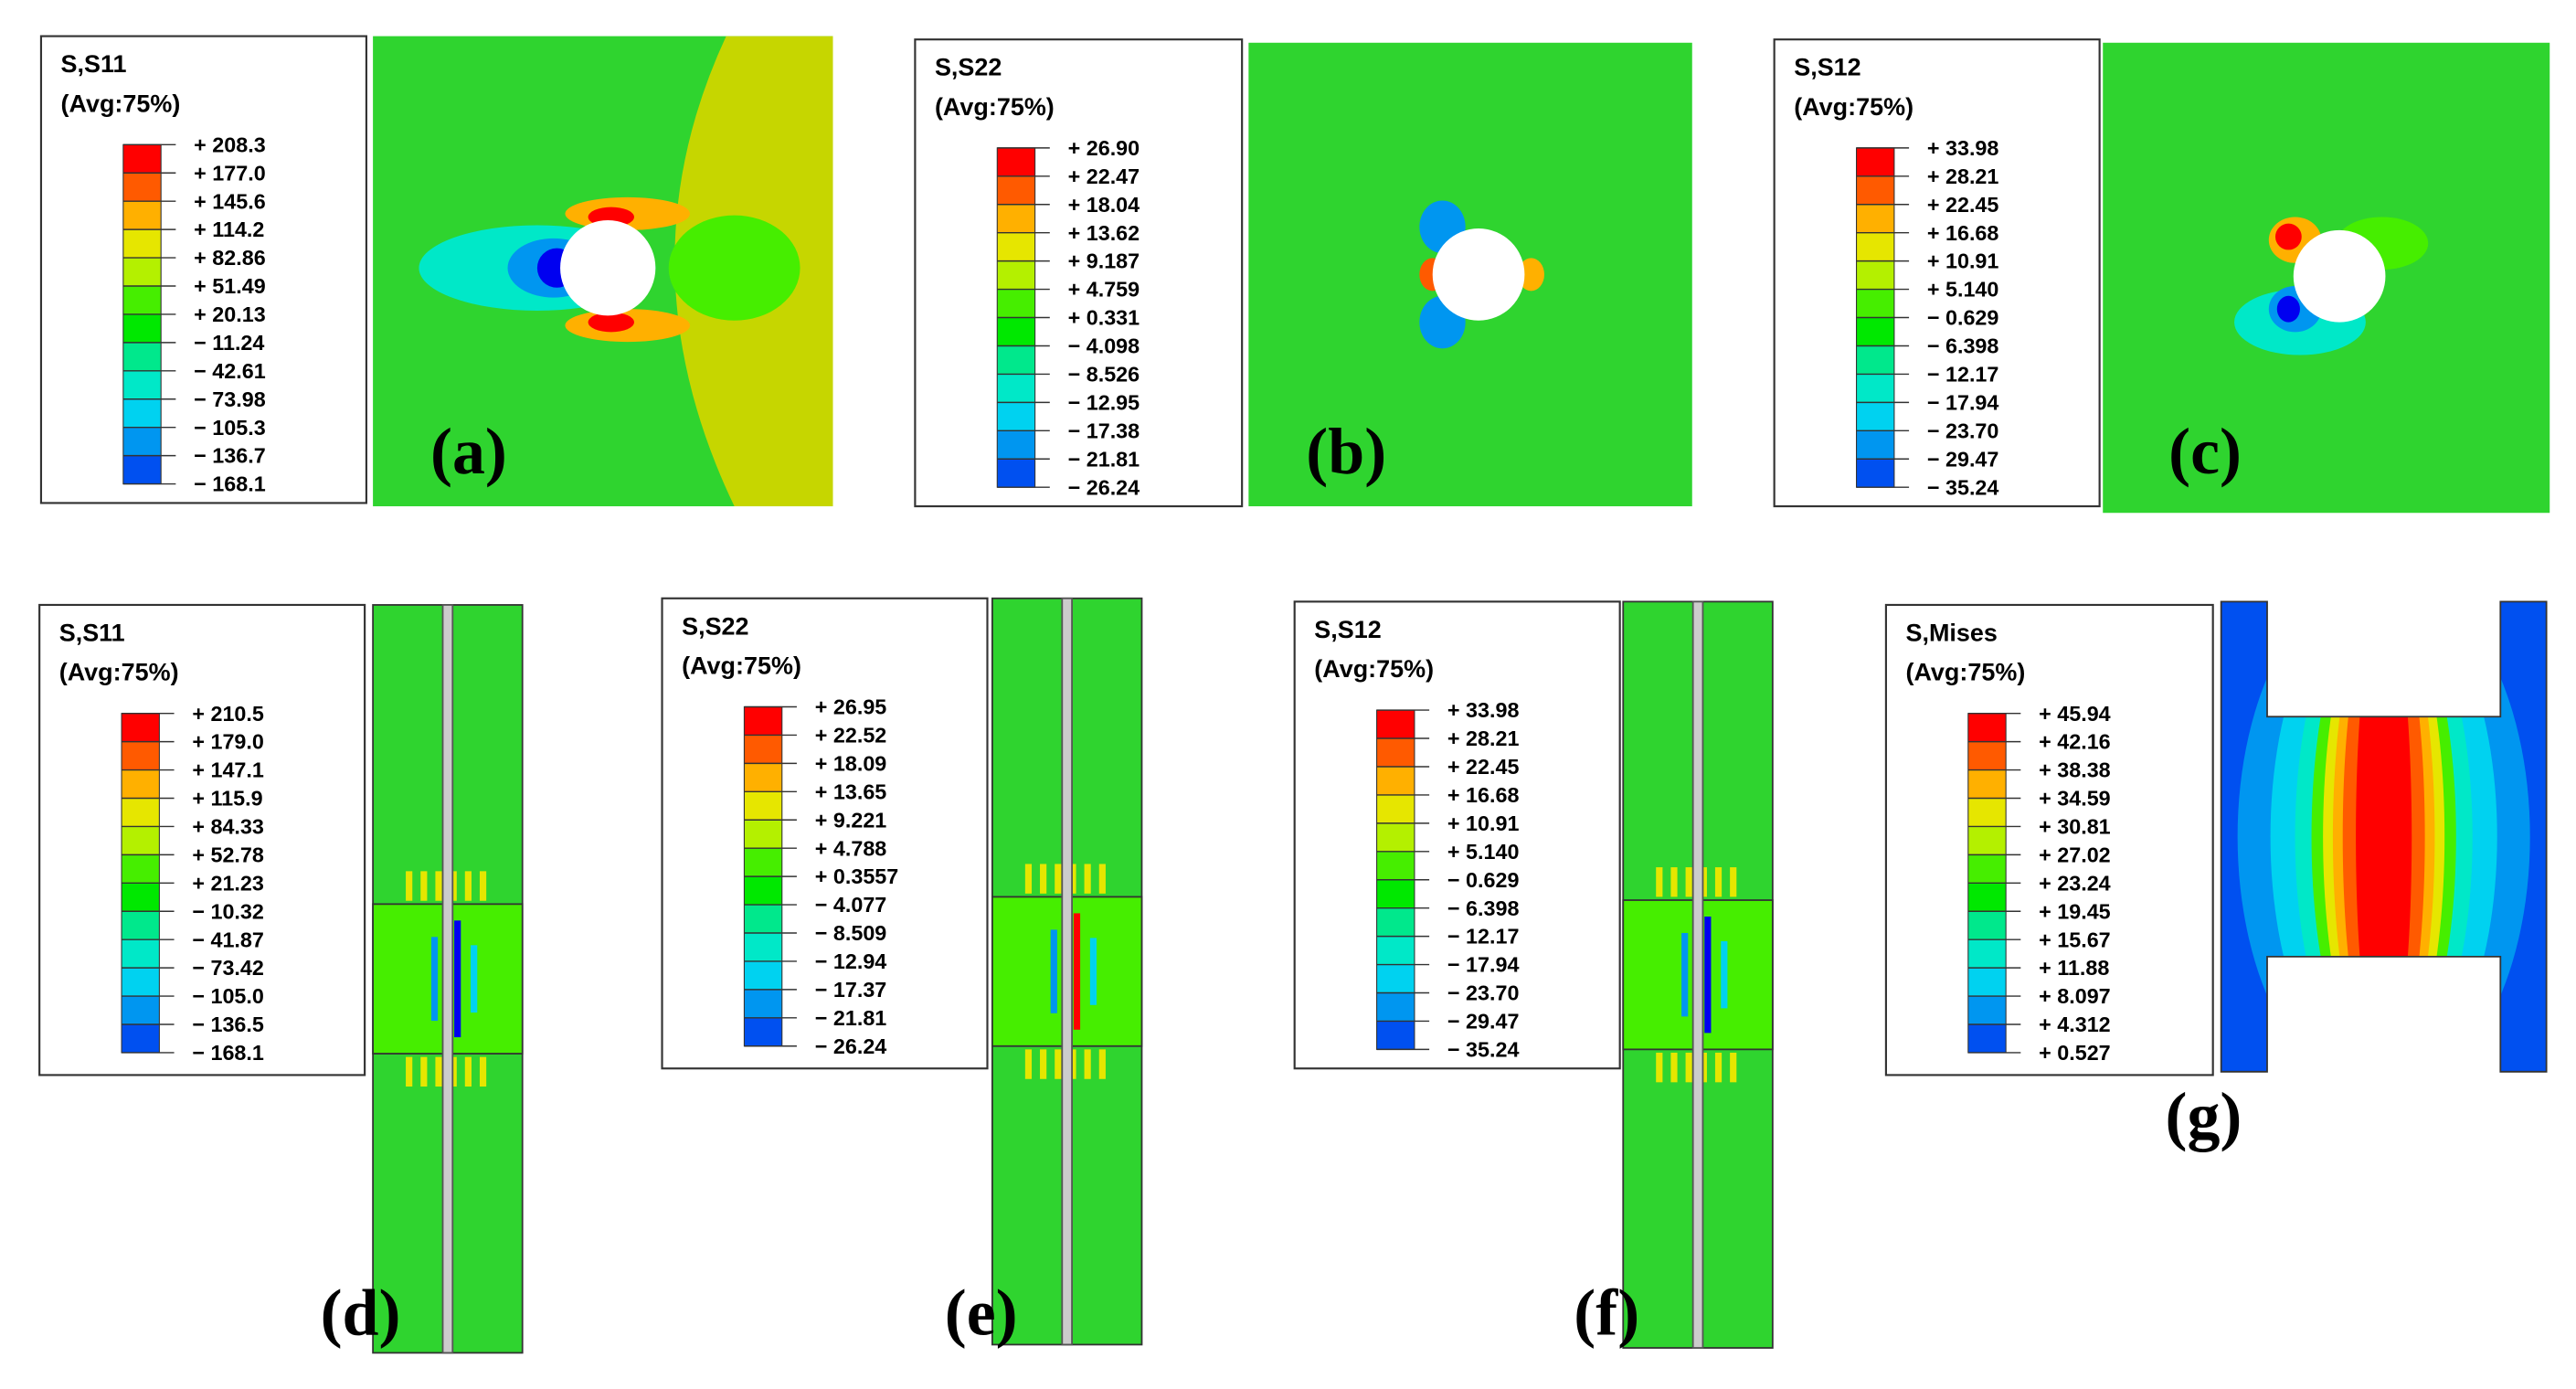 The width and height of the screenshot is (2576, 1389). What do you see at coordinates (2075, 799) in the screenshot?
I see `legend-label: + 34.59` at bounding box center [2075, 799].